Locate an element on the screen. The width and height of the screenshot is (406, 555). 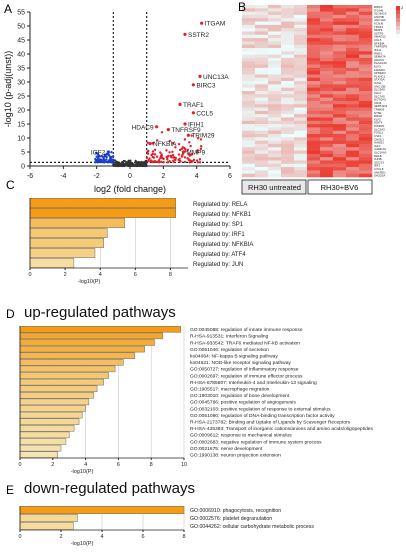
volcano-gene-label: TRIM29 is located at coordinates (203, 136).